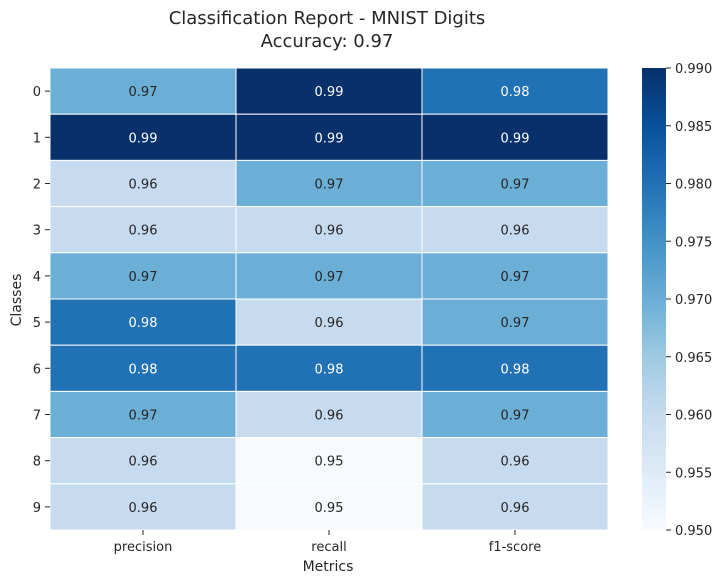 The image size is (724, 584). I want to click on colorbar-tick-label: 0.985, so click(693, 127).